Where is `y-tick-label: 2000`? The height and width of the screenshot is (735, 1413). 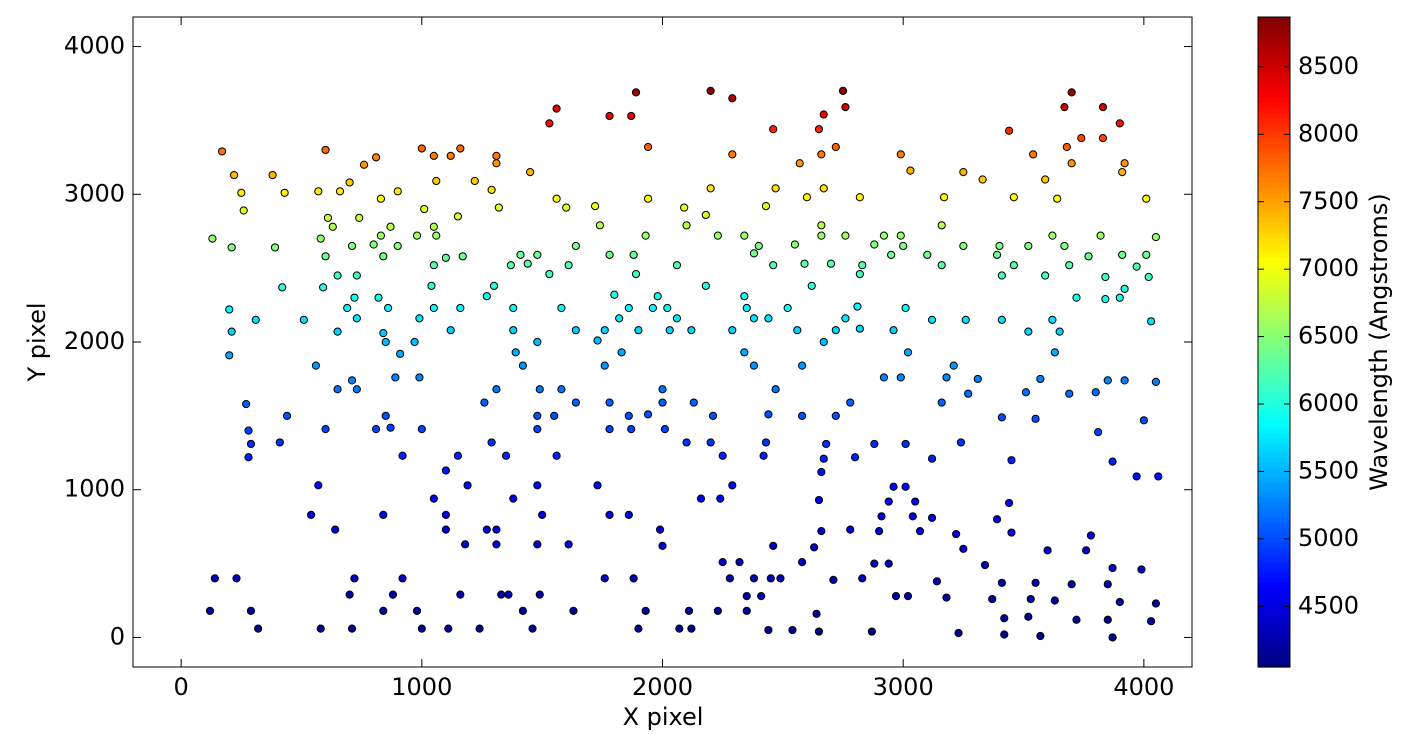
y-tick-label: 2000 is located at coordinates (94, 341).